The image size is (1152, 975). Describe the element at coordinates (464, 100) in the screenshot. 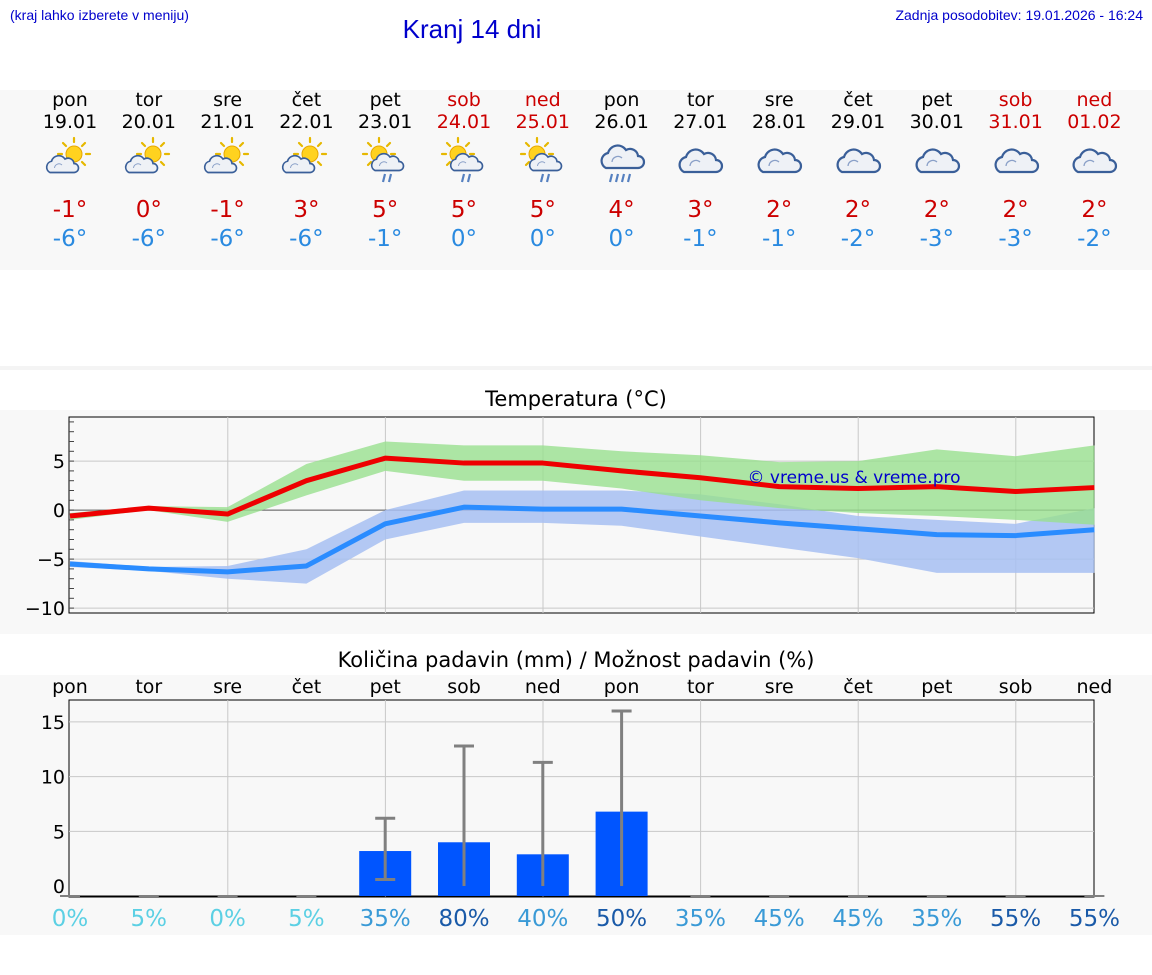

I see `forecast-day-name: sob` at that location.